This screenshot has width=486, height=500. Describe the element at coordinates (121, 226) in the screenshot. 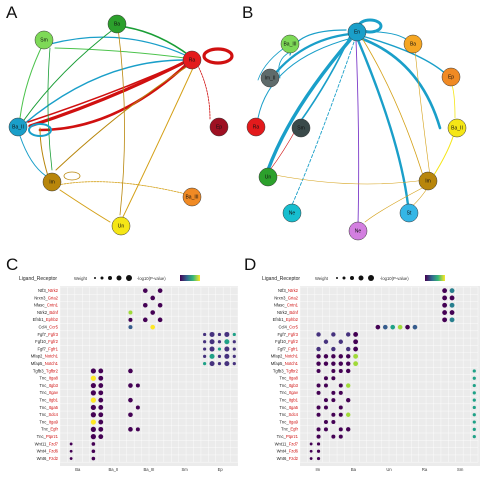

I see `node-a-un: Un` at that location.